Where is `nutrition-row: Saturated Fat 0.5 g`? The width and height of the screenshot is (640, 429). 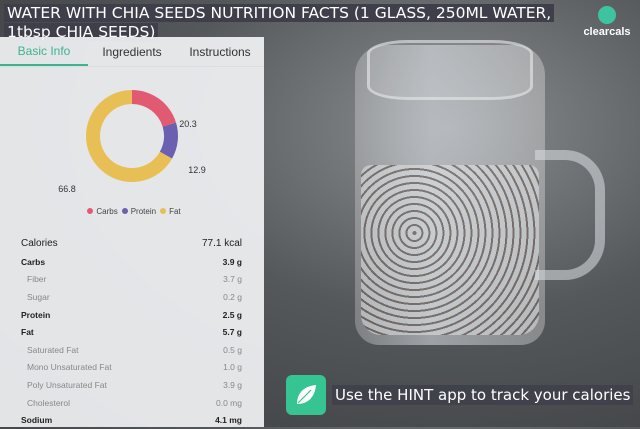 nutrition-row: Saturated Fat 0.5 g is located at coordinates (131, 350).